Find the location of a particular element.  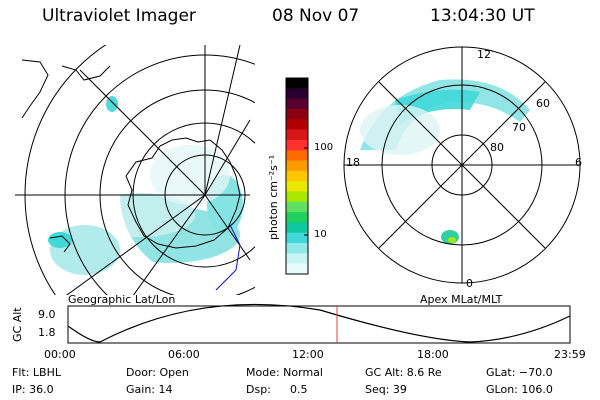

orbit-xtick-1800: 18:00 is located at coordinates (433, 354).